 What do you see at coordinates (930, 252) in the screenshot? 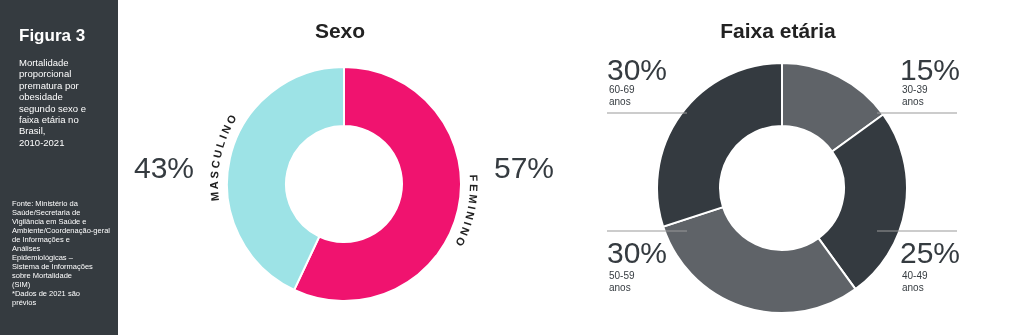
I see `data-label: 25%` at bounding box center [930, 252].